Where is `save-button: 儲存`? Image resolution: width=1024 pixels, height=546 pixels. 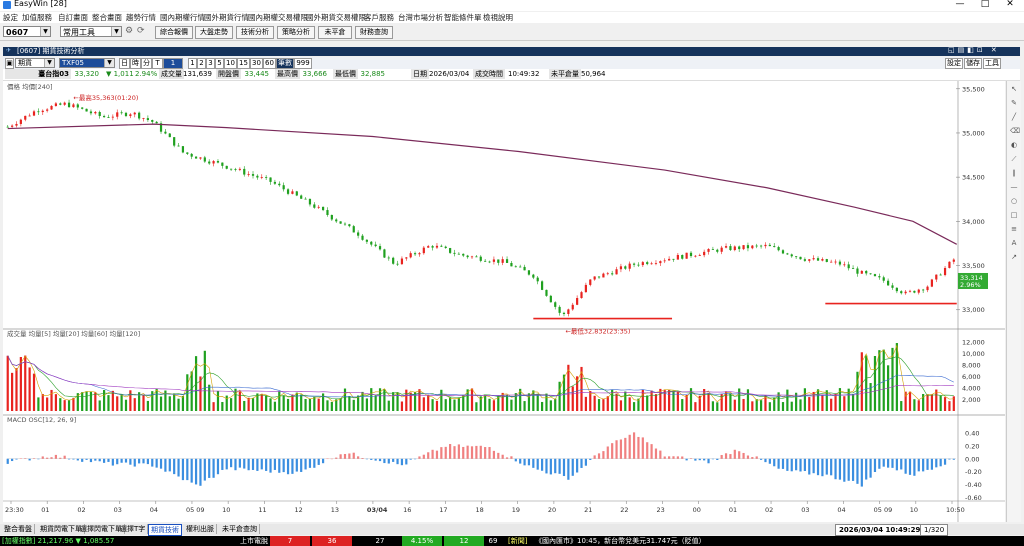
save-button: 儲存 is located at coordinates (973, 63).